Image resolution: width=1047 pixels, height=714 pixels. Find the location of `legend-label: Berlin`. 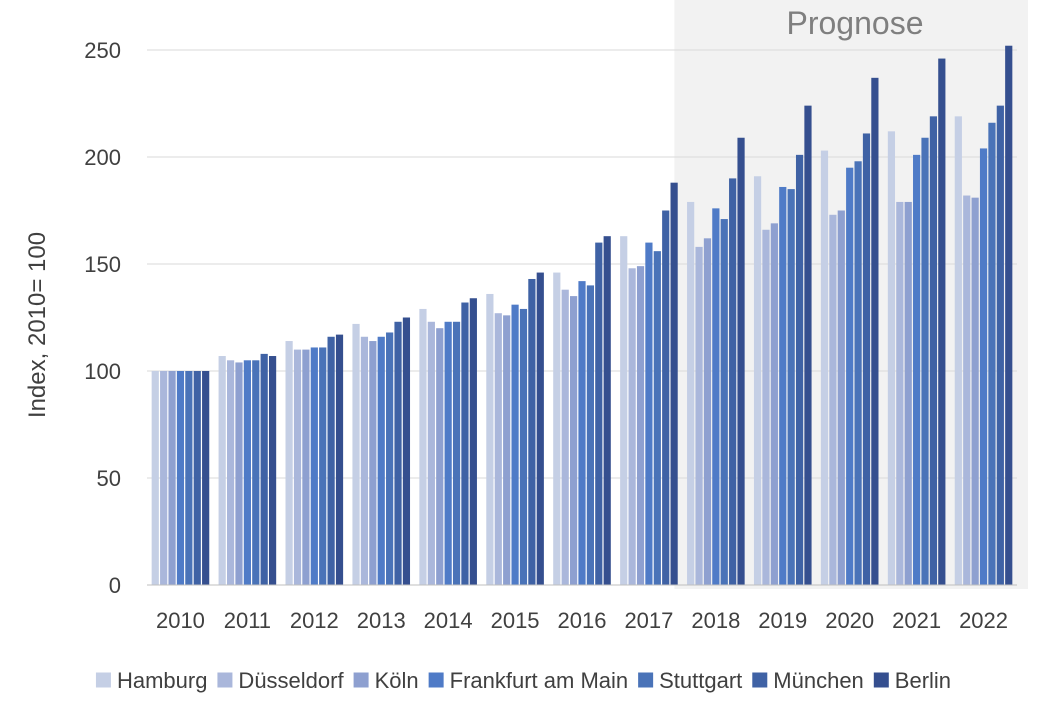

legend-label: Berlin is located at coordinates (923, 680).